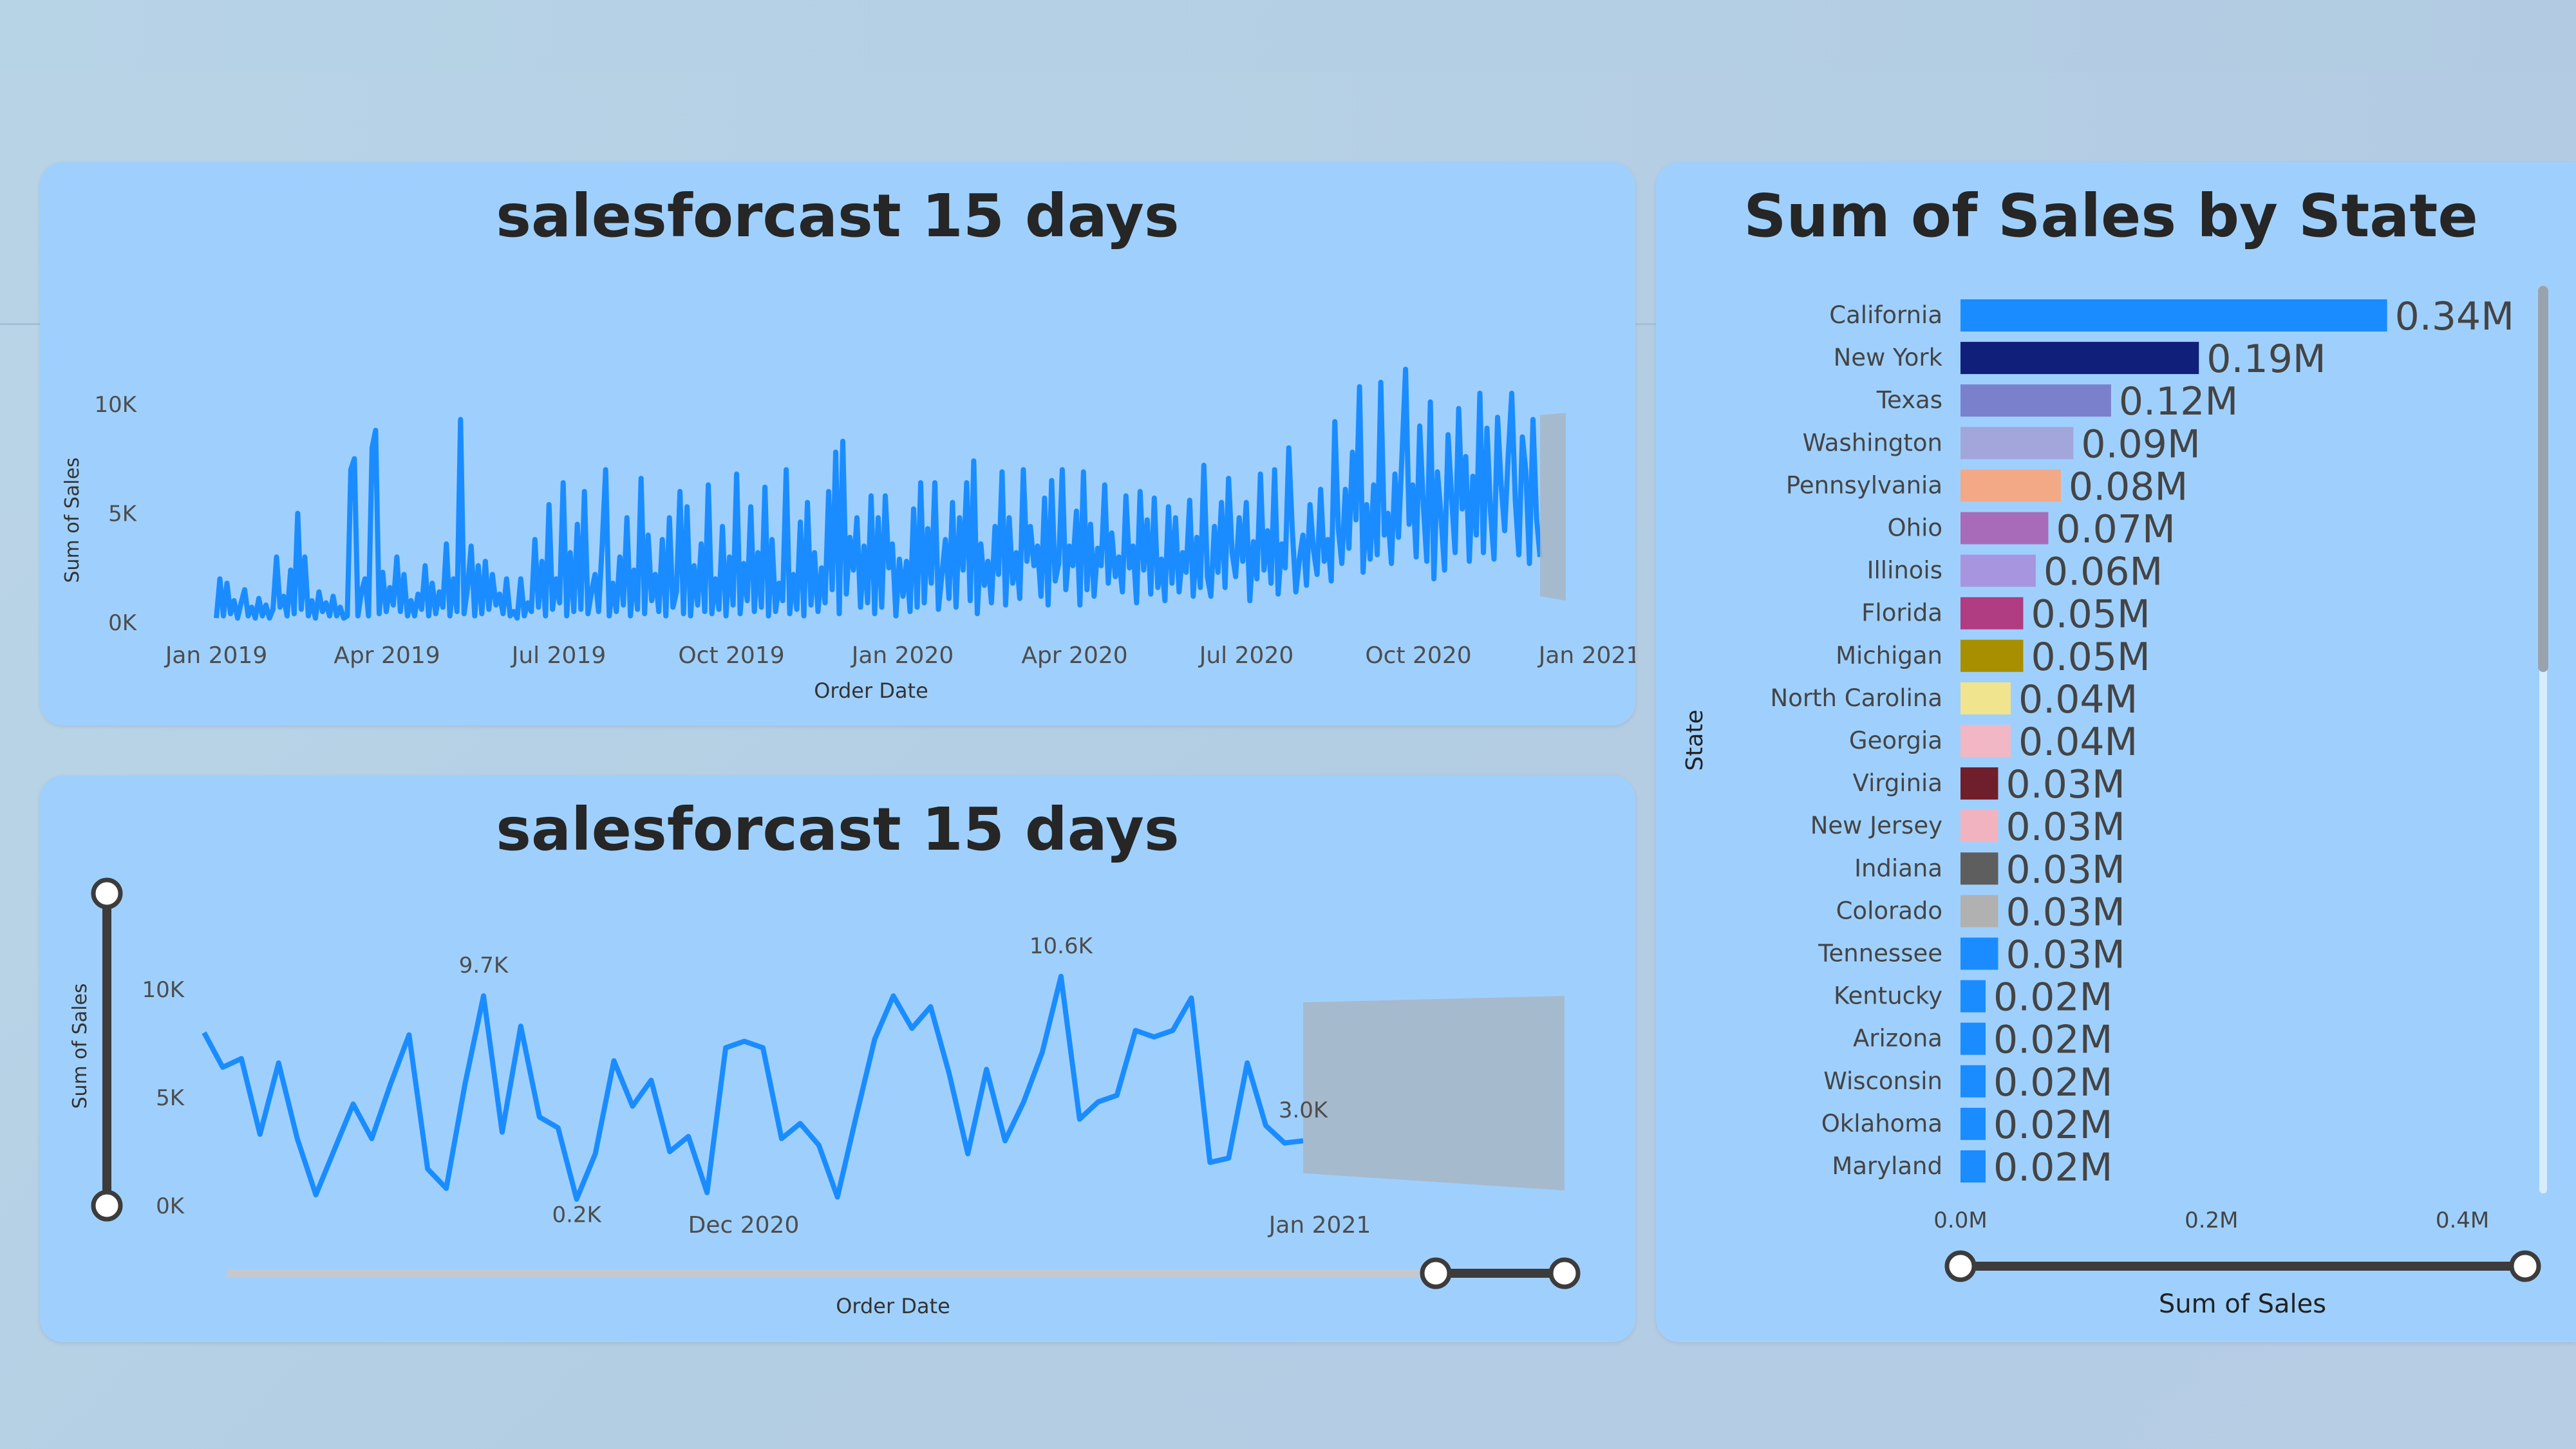 Image resolution: width=2576 pixels, height=1449 pixels. What do you see at coordinates (1864, 485) in the screenshot?
I see `state-category-label: Pennsylvania` at bounding box center [1864, 485].